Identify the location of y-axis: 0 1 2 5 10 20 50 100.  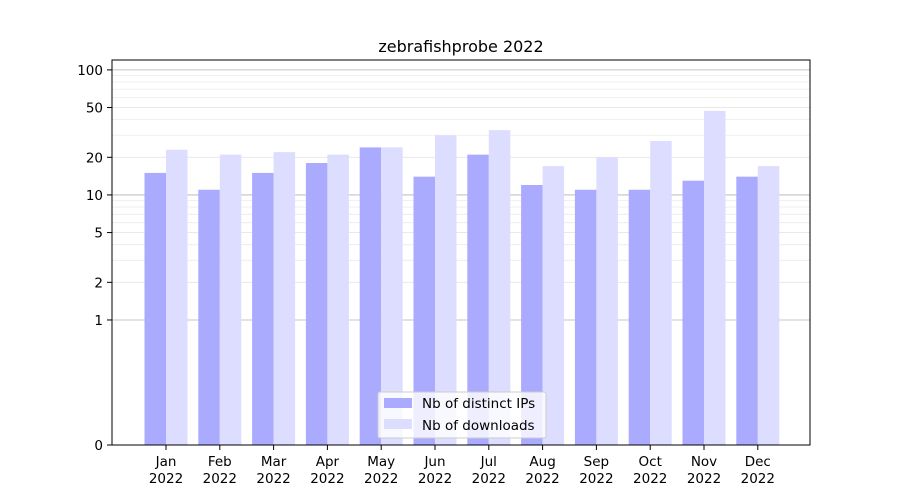
(94, 258).